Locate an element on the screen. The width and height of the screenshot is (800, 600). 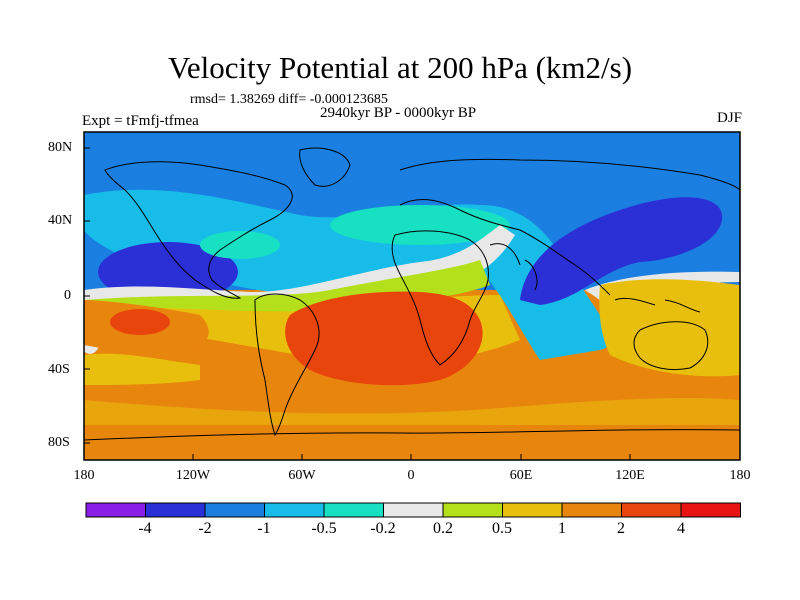
season-label: DJF is located at coordinates (729, 118).